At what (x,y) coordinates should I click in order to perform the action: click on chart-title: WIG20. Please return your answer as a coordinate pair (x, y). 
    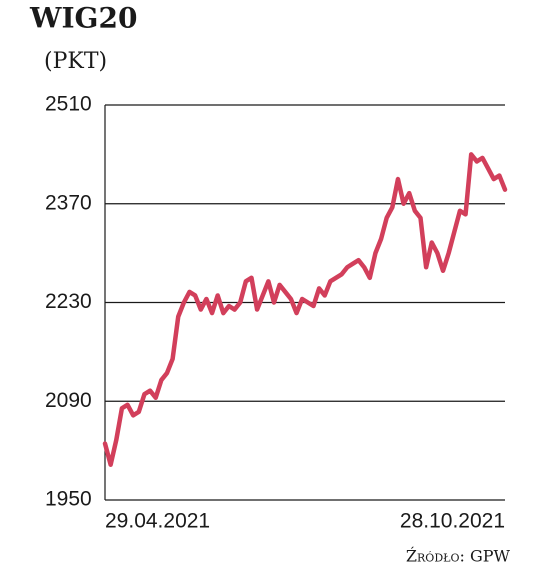
    Looking at the image, I should click on (83, 18).